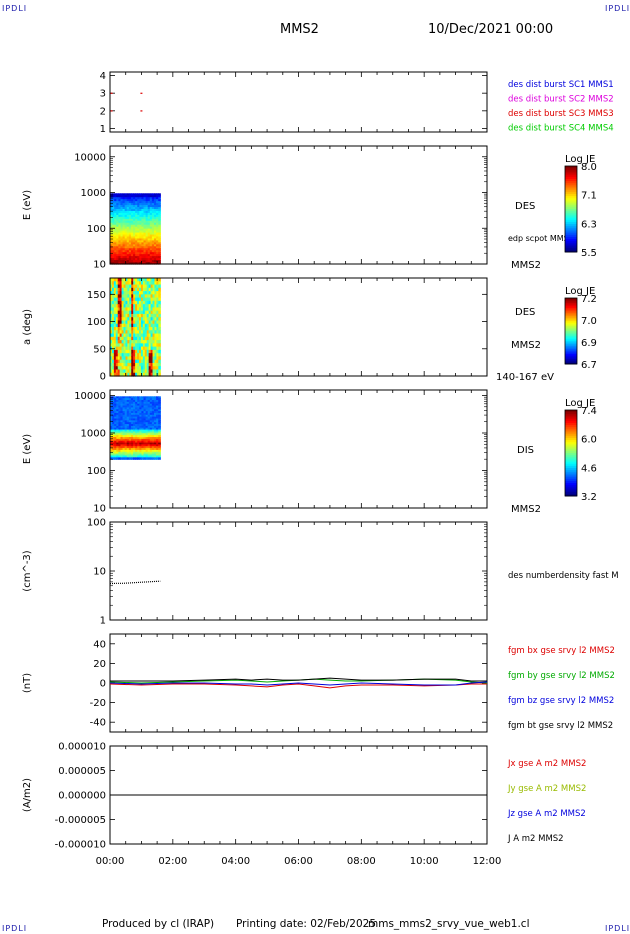 The height and width of the screenshot is (934, 630). Describe the element at coordinates (571, 453) in the screenshot. I see `panel-3-colorbar-frame` at that location.